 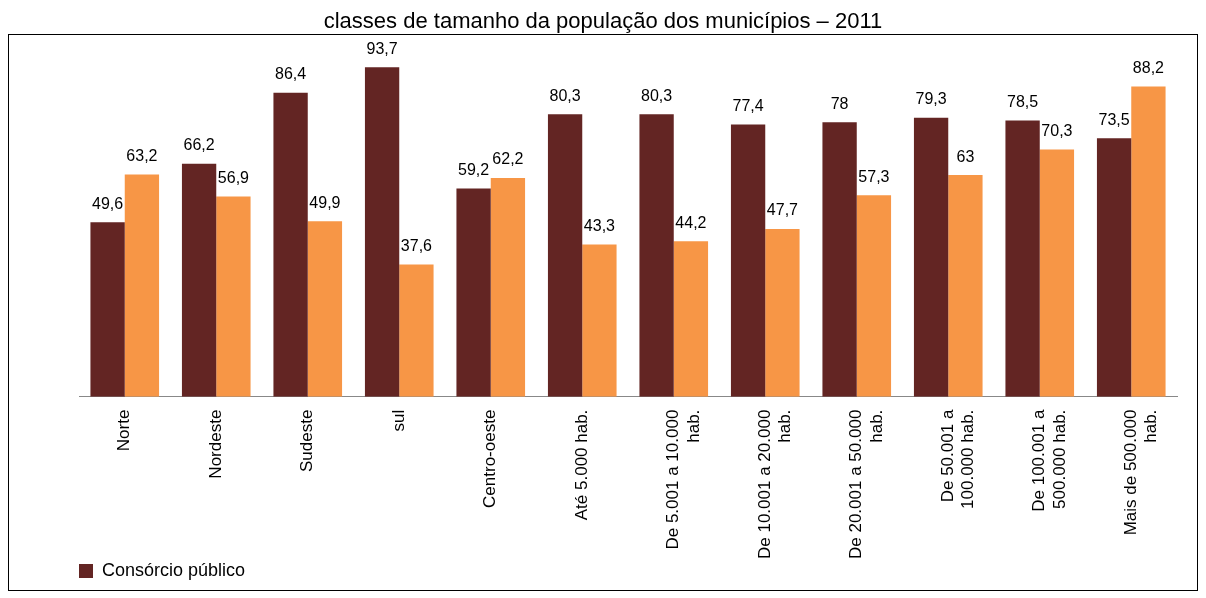 I want to click on data-label: 56,9, so click(x=233, y=177).